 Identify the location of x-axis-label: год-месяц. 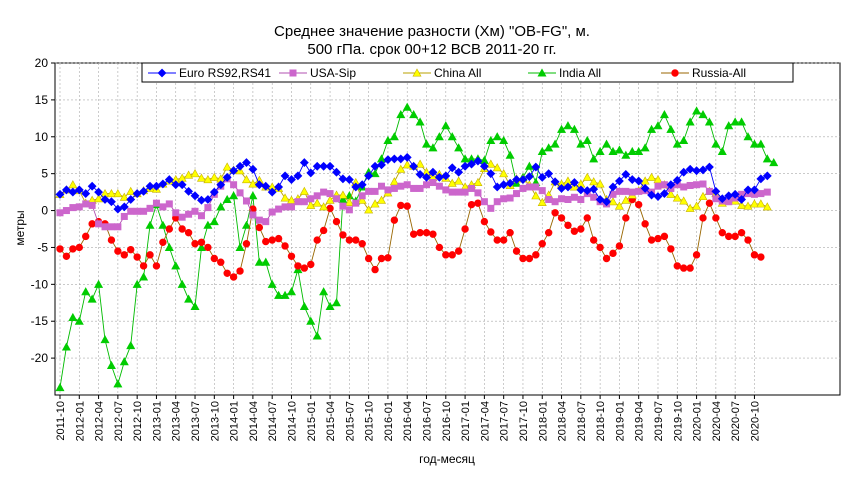
(447, 459).